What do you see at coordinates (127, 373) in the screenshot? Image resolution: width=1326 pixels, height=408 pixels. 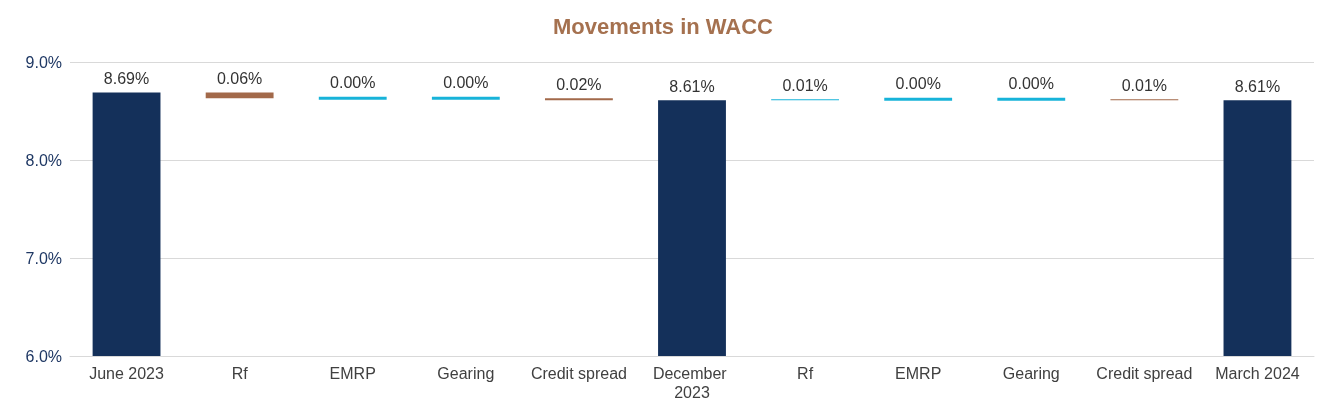 I see `x-tick-label: June 2023` at bounding box center [127, 373].